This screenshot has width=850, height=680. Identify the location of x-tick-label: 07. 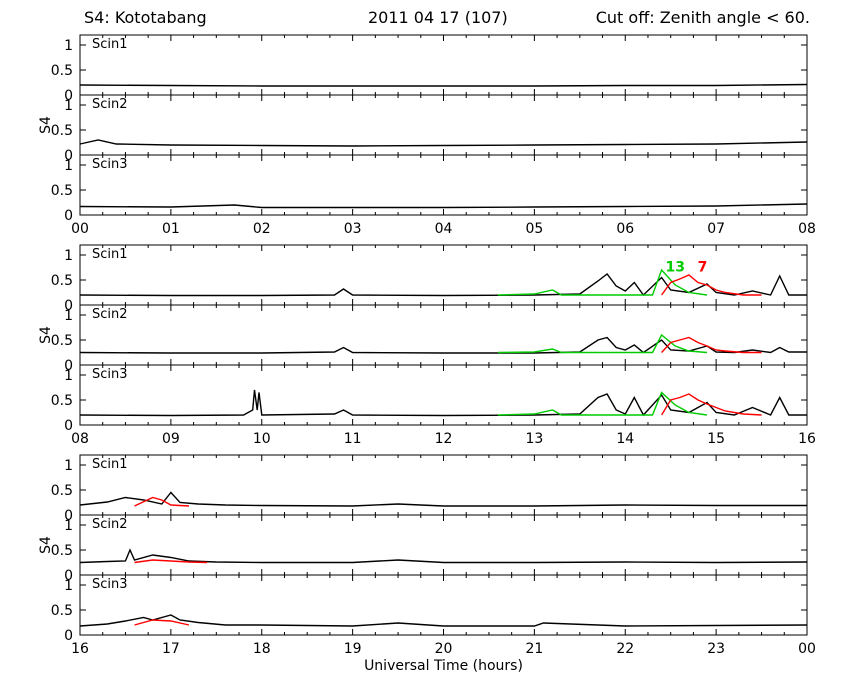
(716, 229).